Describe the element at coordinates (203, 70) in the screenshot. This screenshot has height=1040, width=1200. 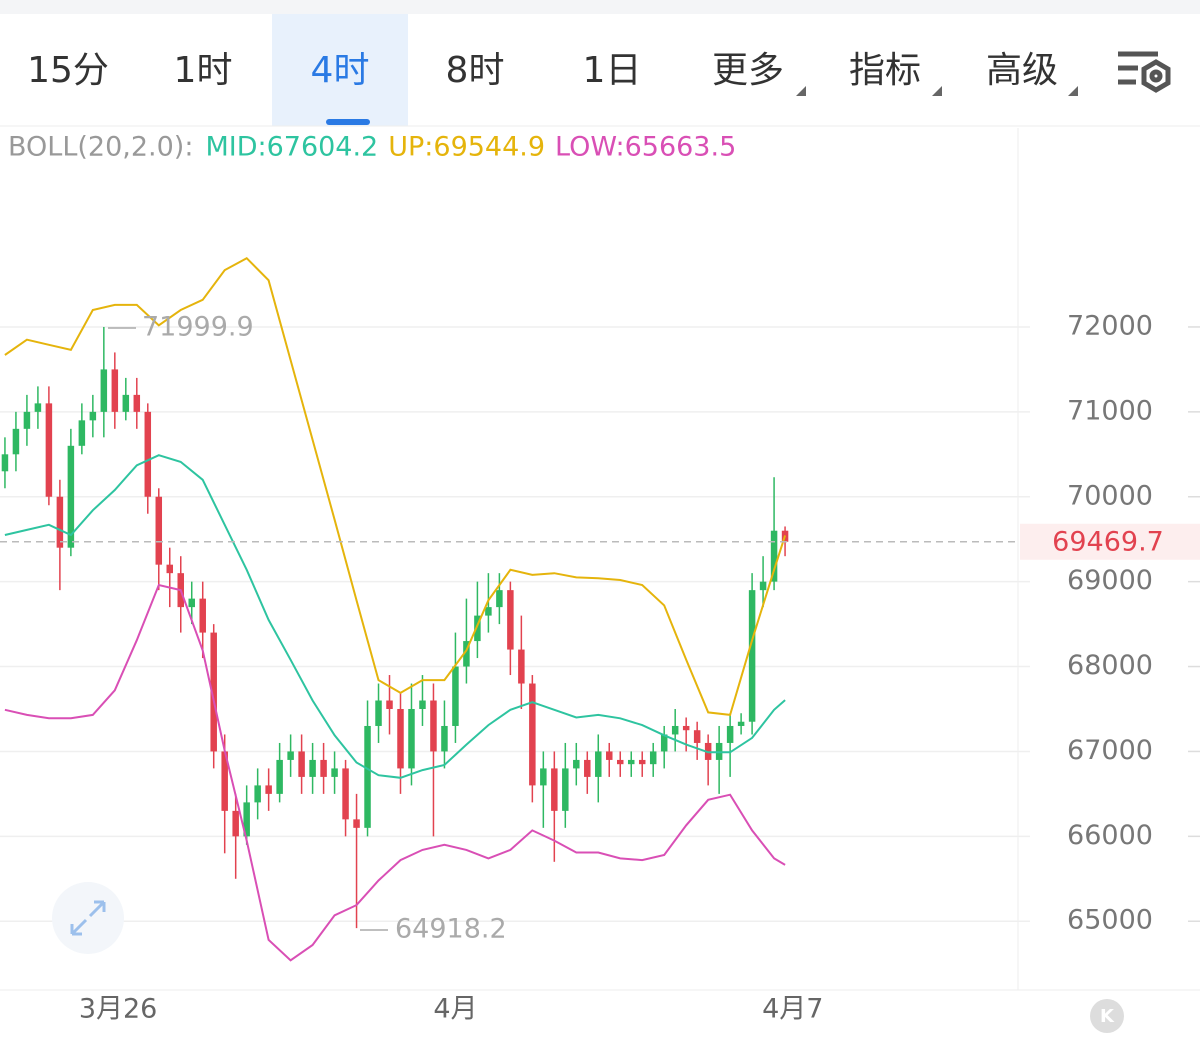
I see `tab: 1时` at that location.